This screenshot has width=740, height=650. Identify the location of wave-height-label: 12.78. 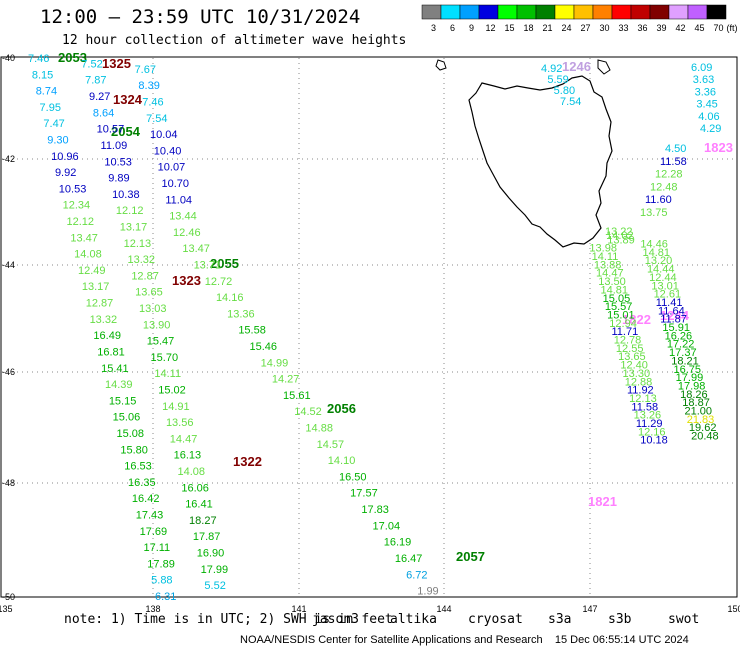
(628, 341).